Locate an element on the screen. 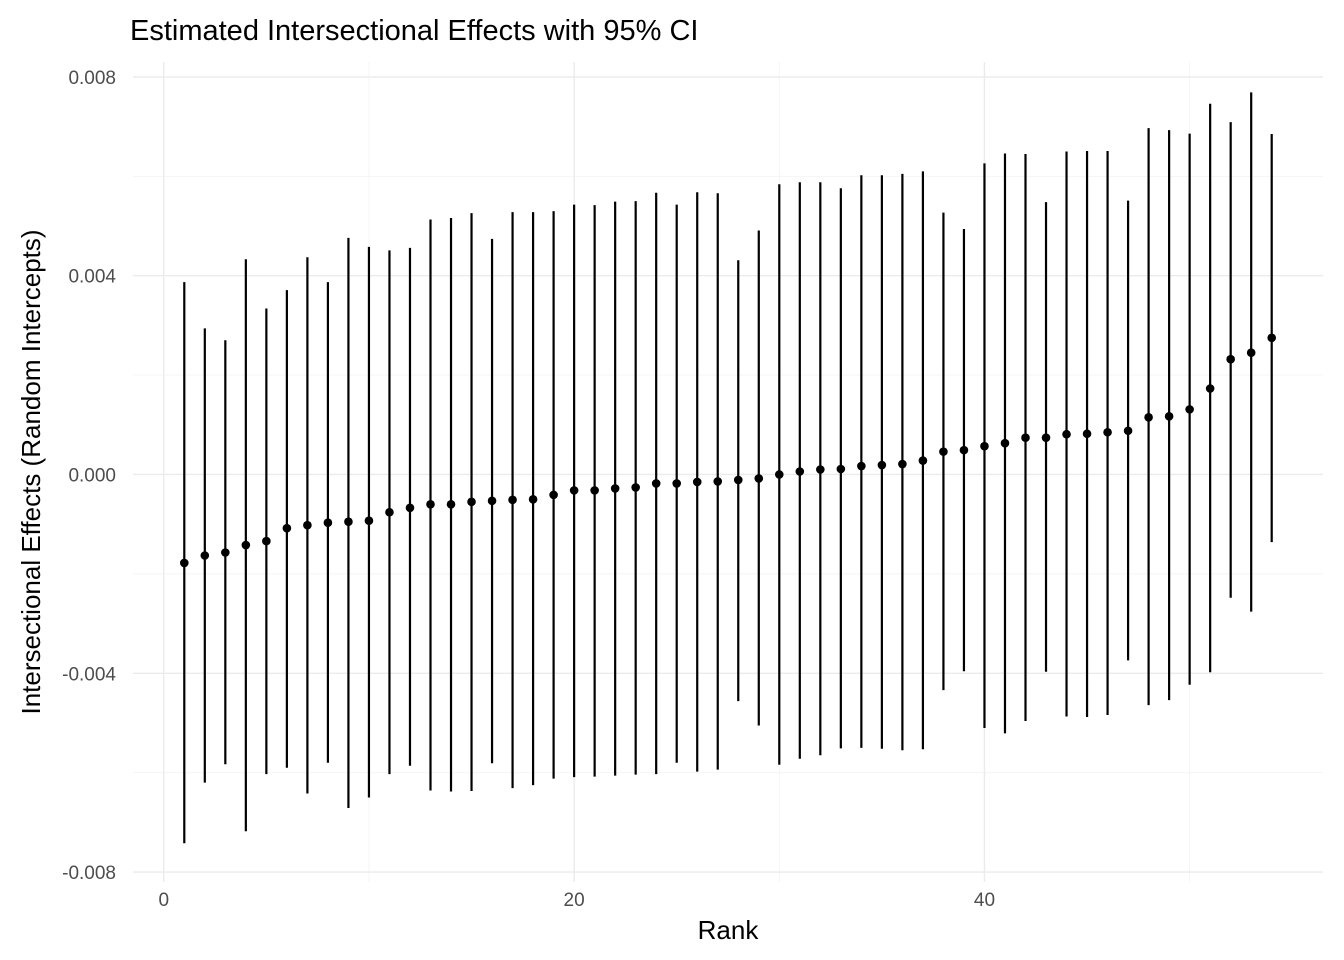 This screenshot has width=1344, height=960. x-axis-ticks: 0 20 40 is located at coordinates (576, 900).